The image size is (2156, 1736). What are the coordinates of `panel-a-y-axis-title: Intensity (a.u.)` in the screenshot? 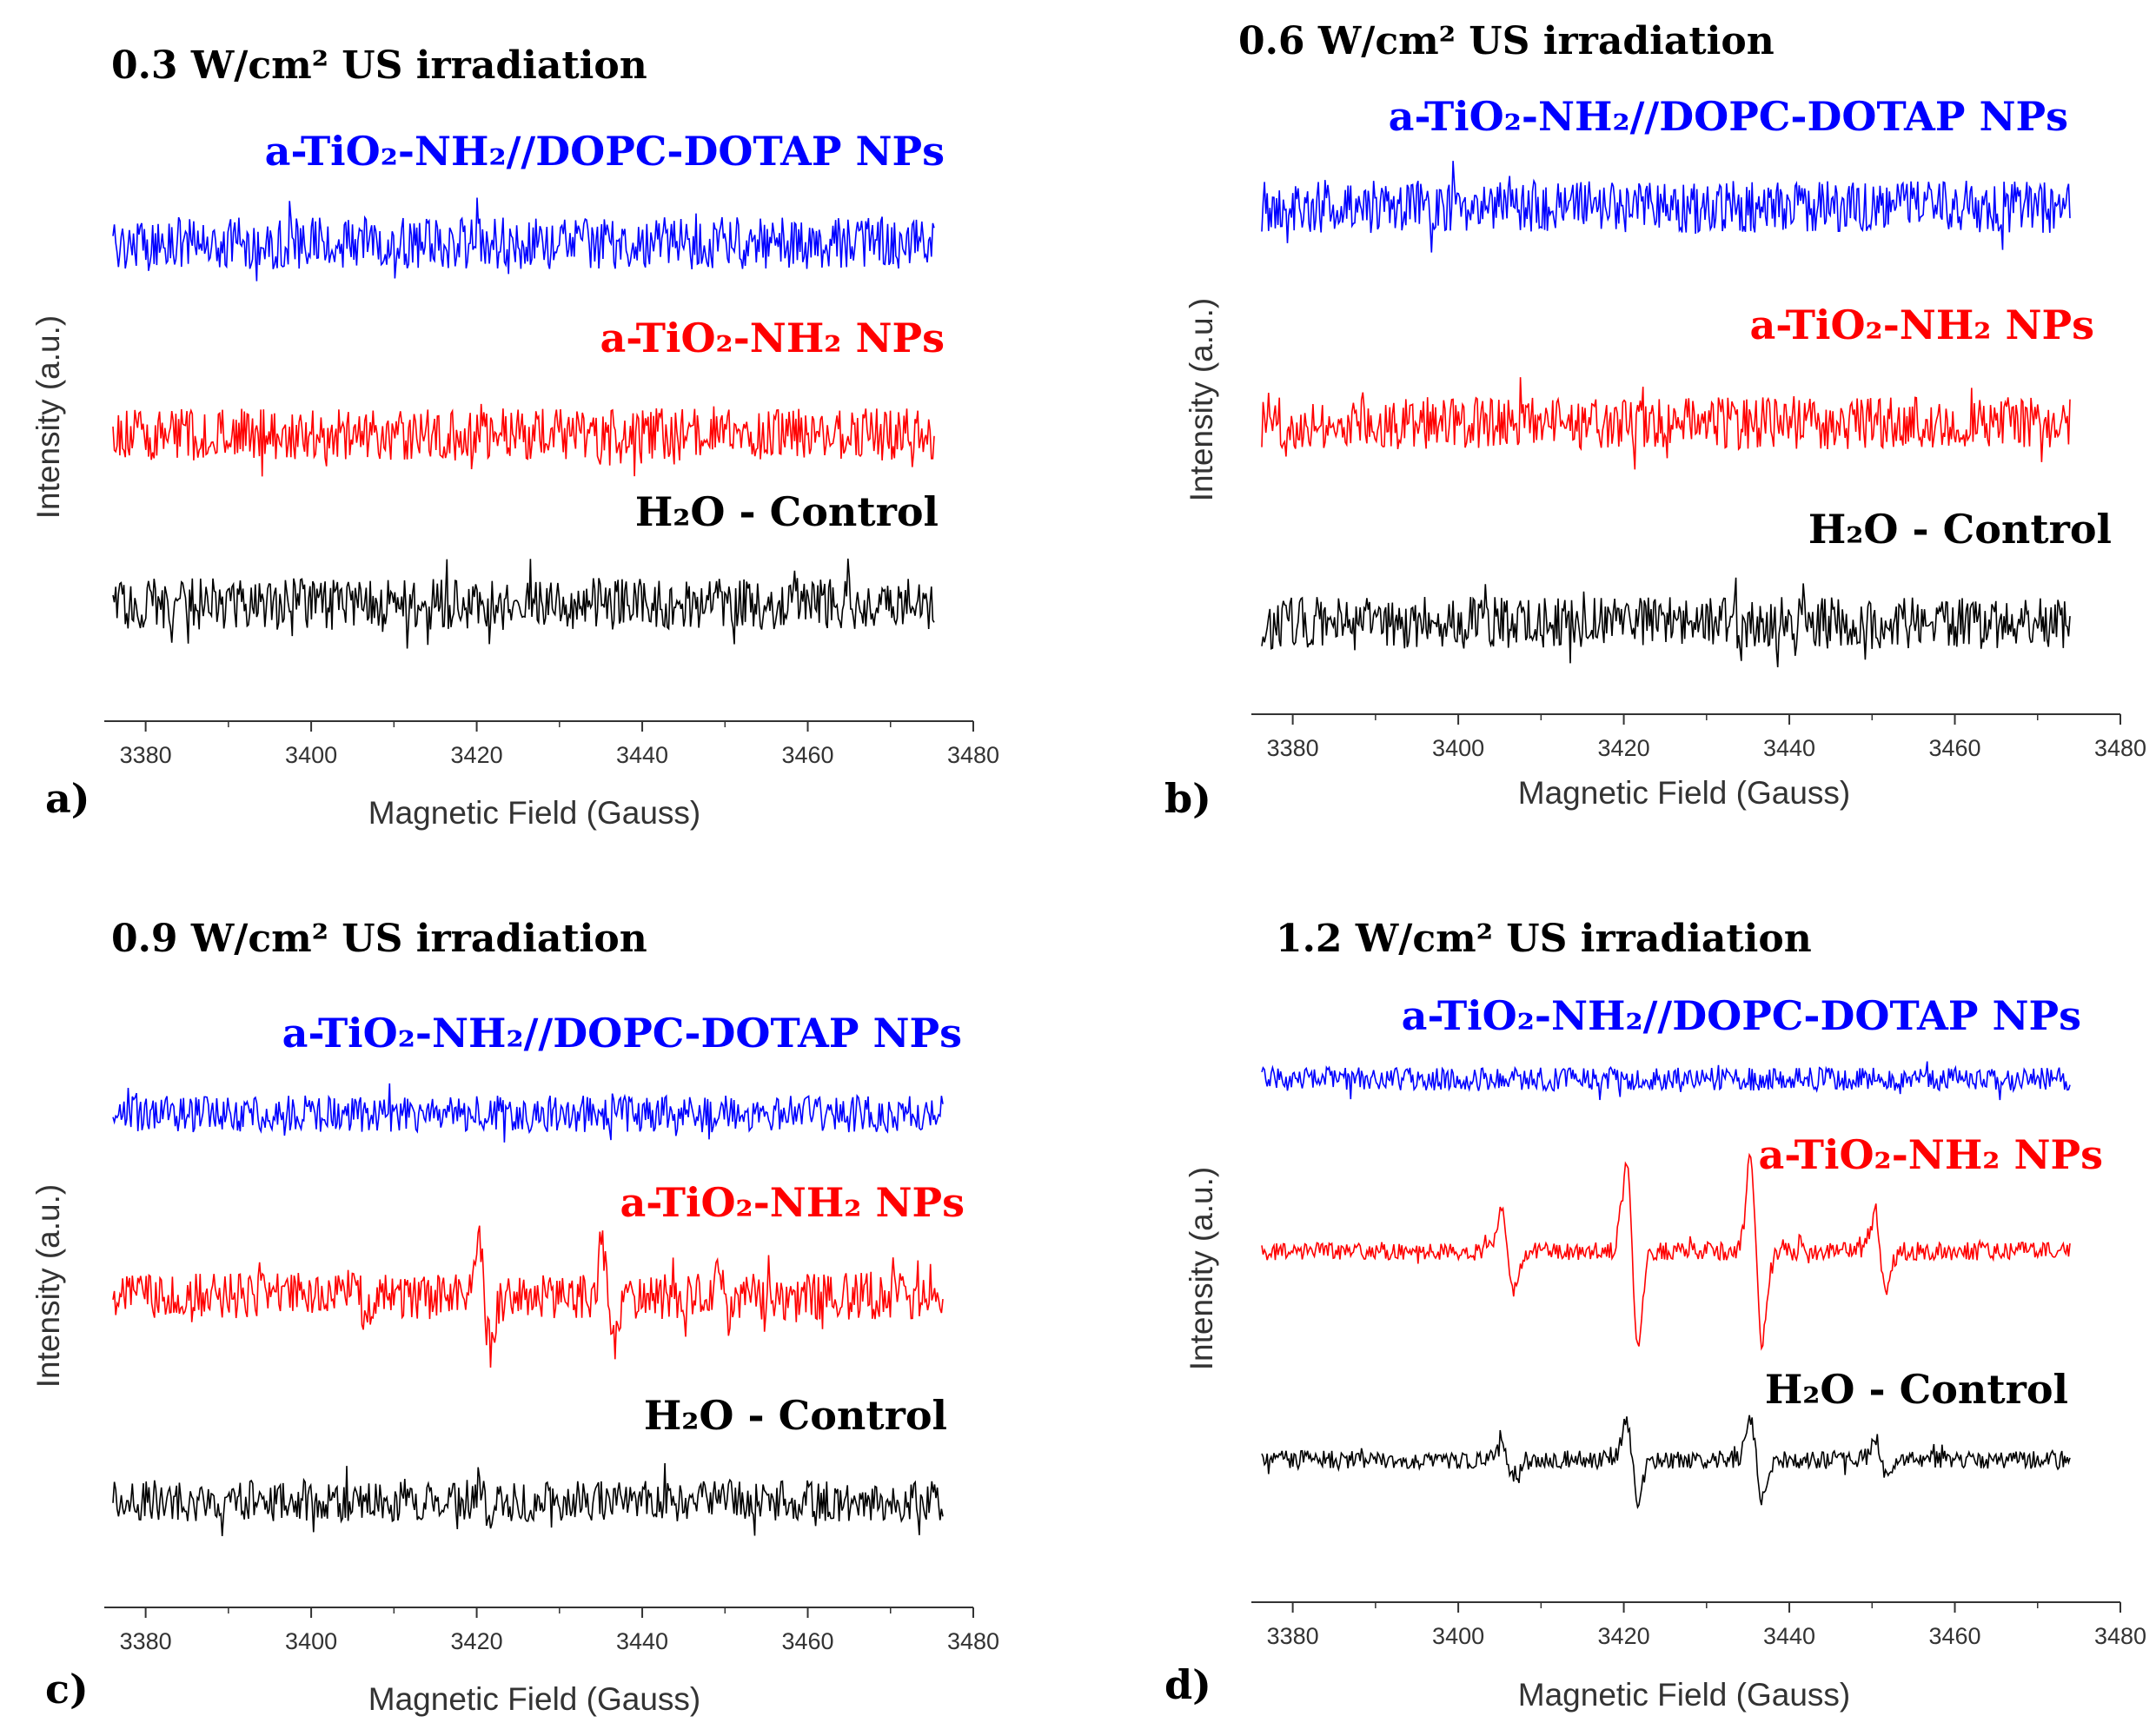 It's located at (48, 417).